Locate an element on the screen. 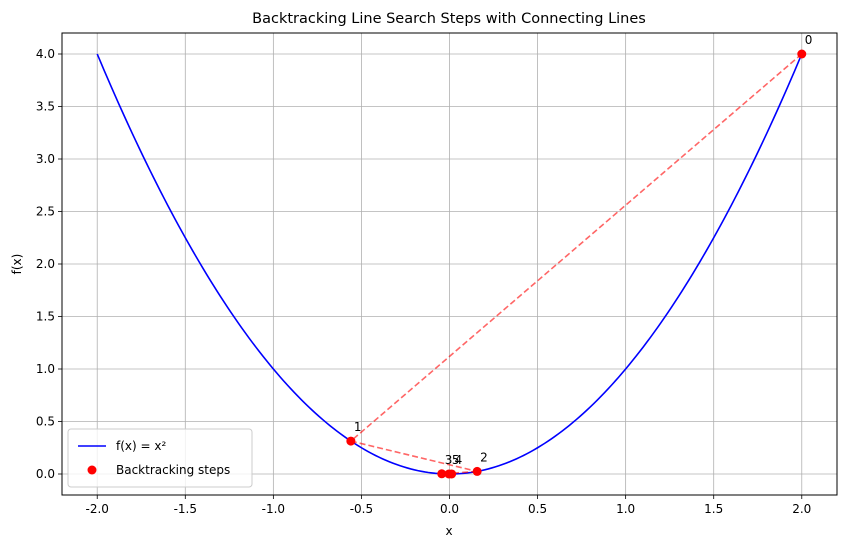 The height and width of the screenshot is (547, 846). step-label: 4 is located at coordinates (459, 460).